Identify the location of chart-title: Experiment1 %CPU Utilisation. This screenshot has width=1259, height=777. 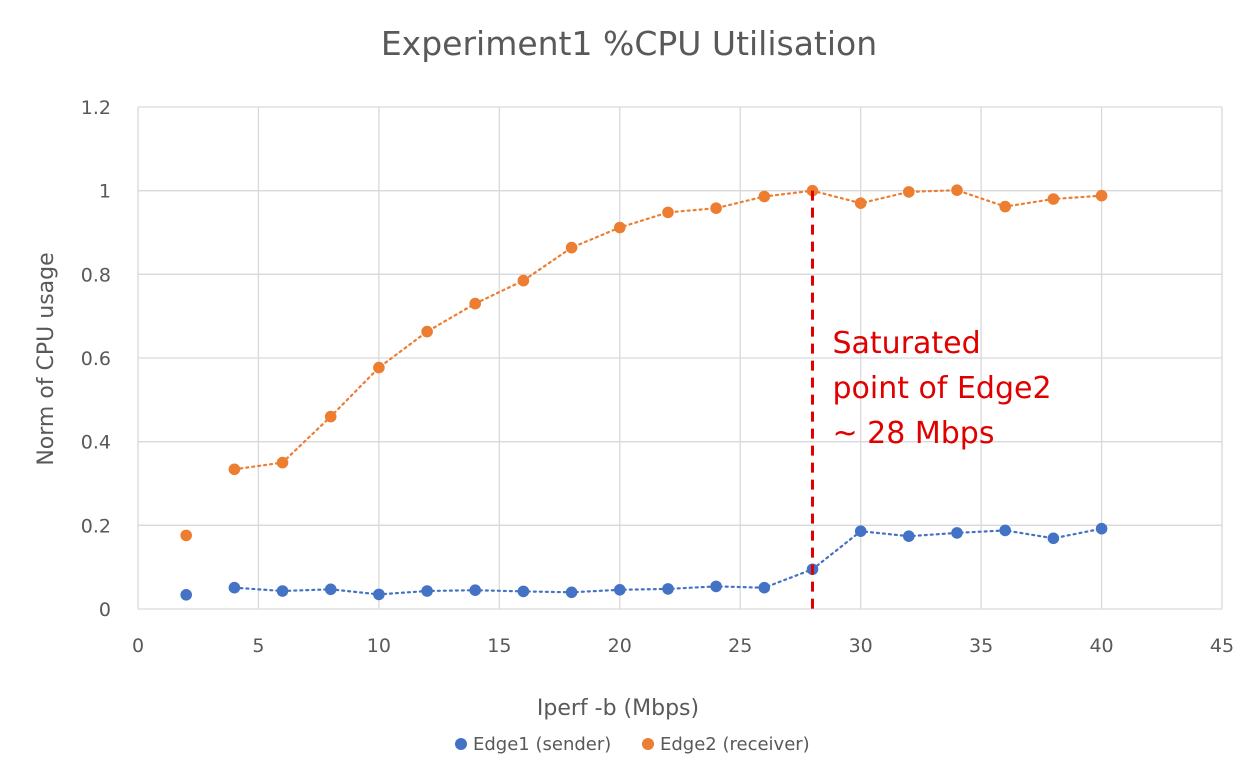
(629, 43).